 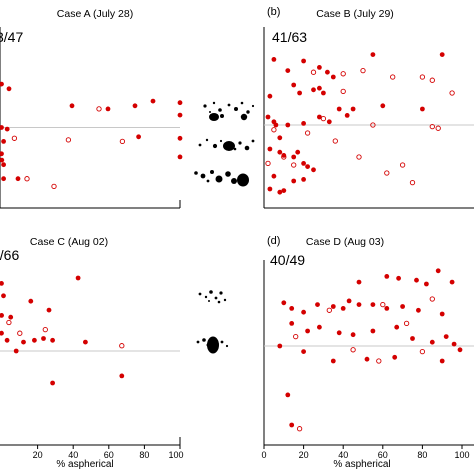 I want to click on panel-b-letter: (b), so click(x=273, y=12).